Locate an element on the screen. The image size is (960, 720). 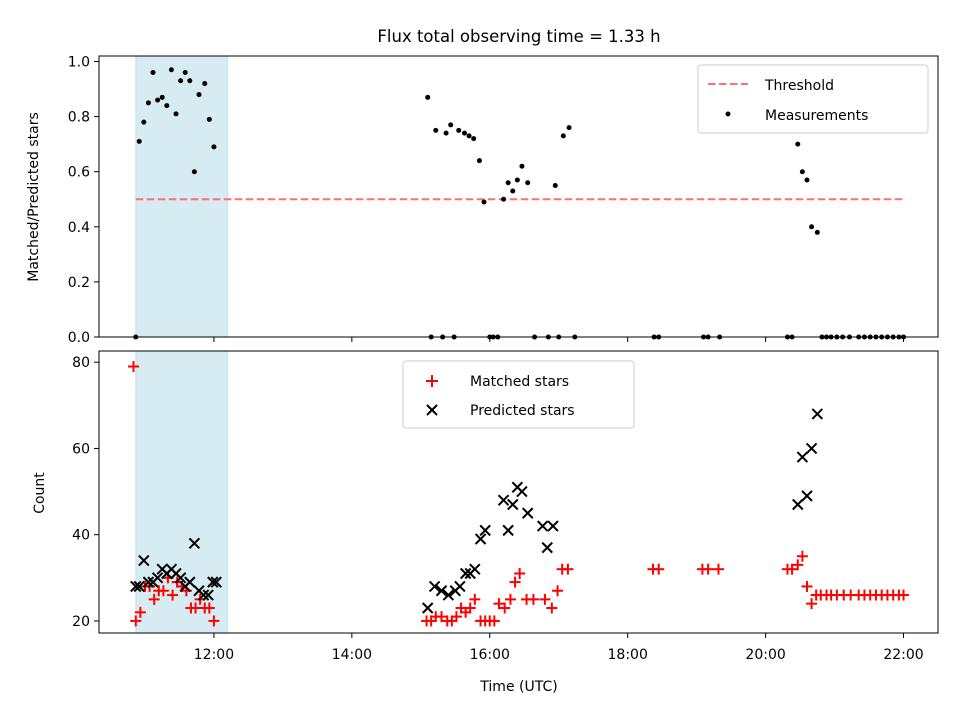
legend-measurements-swatch is located at coordinates (728, 114).